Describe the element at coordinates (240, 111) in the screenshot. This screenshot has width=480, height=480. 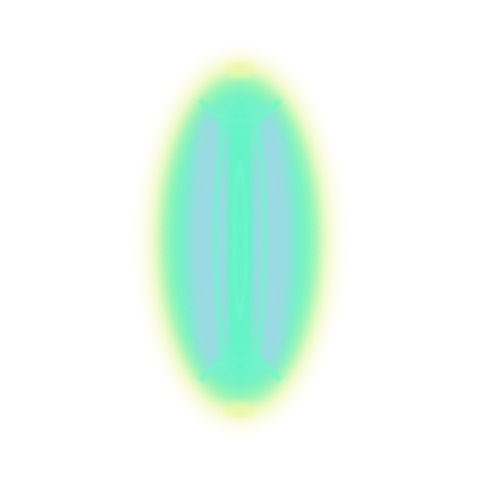
I see `filament-top-arc` at that location.